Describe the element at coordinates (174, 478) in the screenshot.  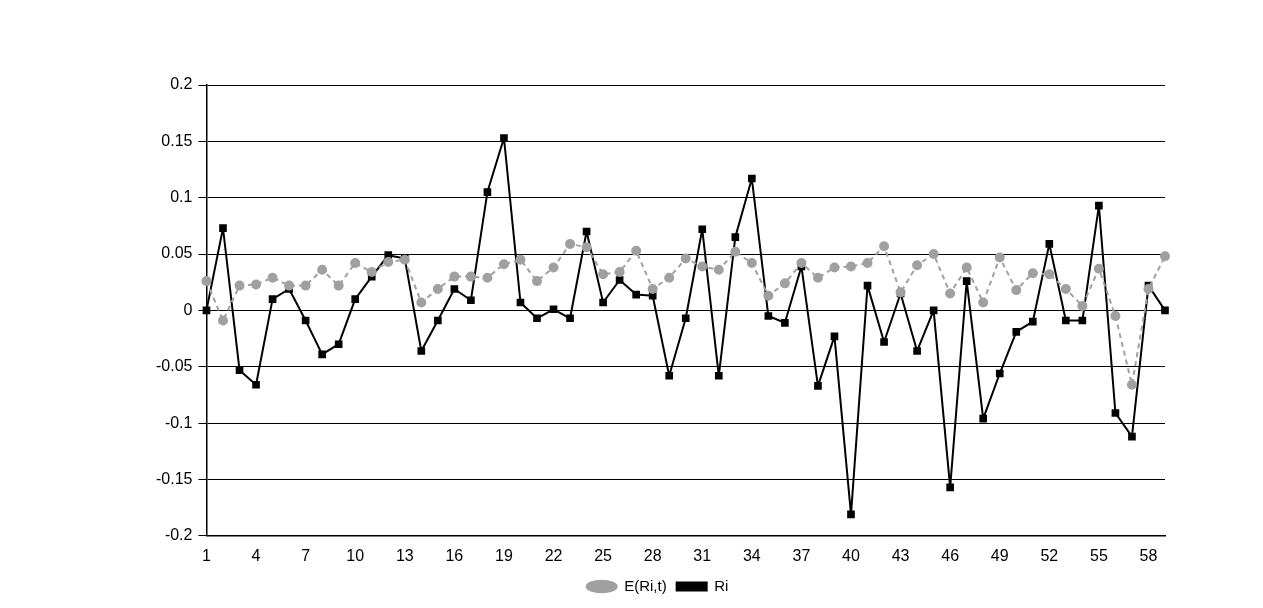
I see `y-tick-label: -0.15` at that location.